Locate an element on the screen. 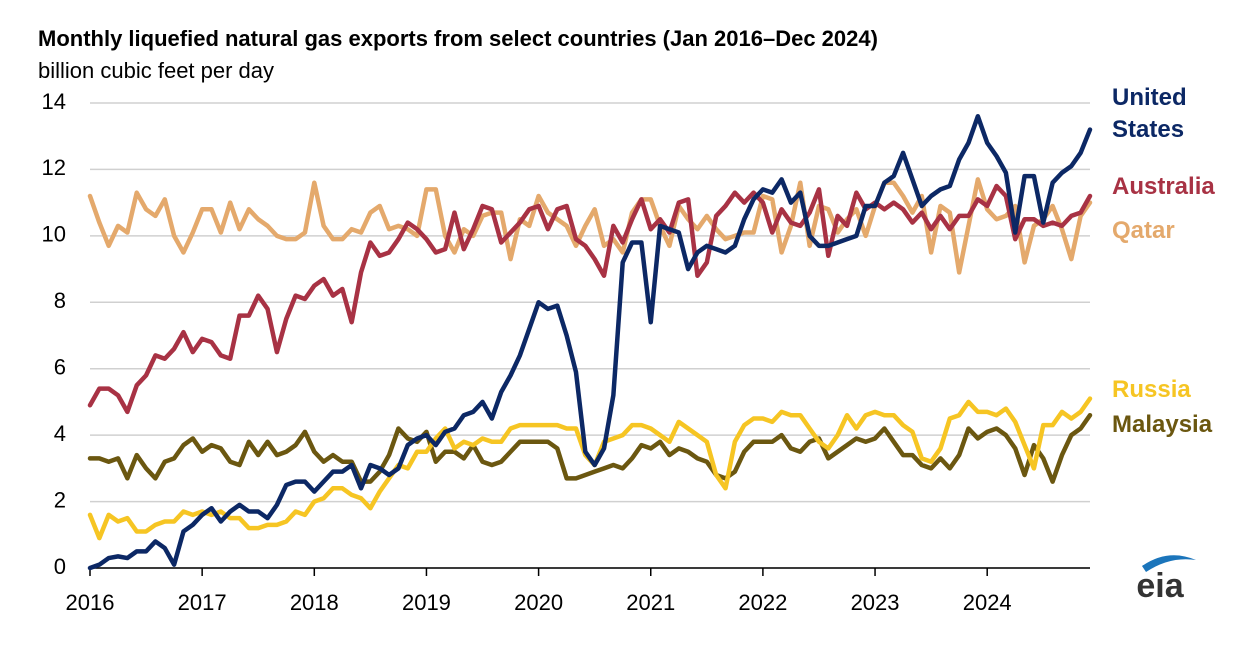  x-tick-label: 2021 is located at coordinates (650, 602).